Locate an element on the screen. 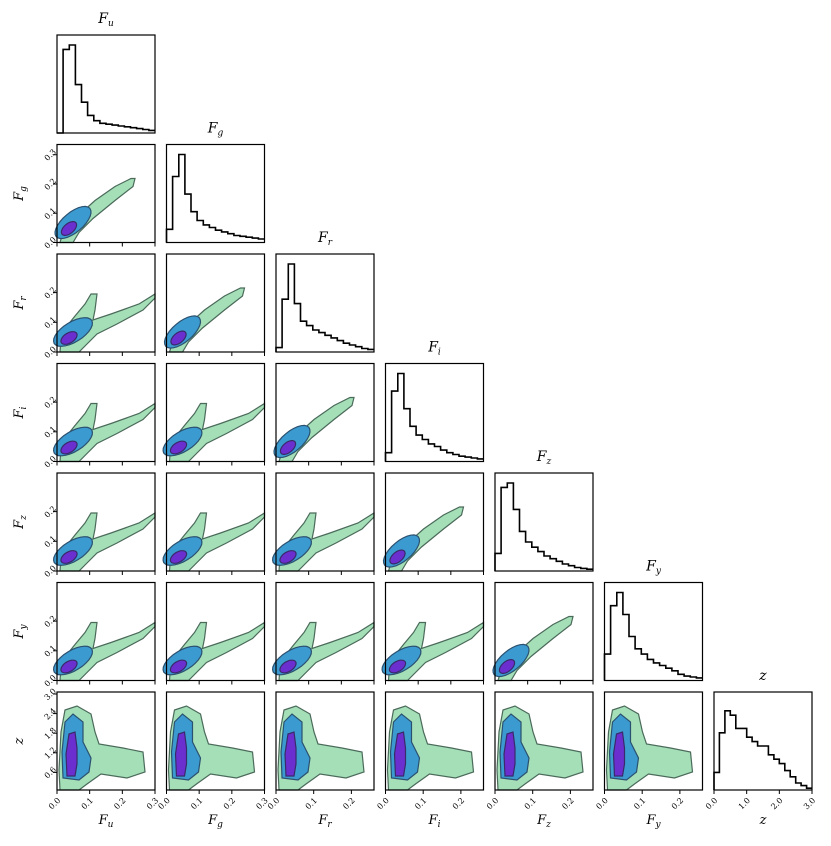  contour-u-r: 0.0 0.1 0.2 is located at coordinates (99, 306).